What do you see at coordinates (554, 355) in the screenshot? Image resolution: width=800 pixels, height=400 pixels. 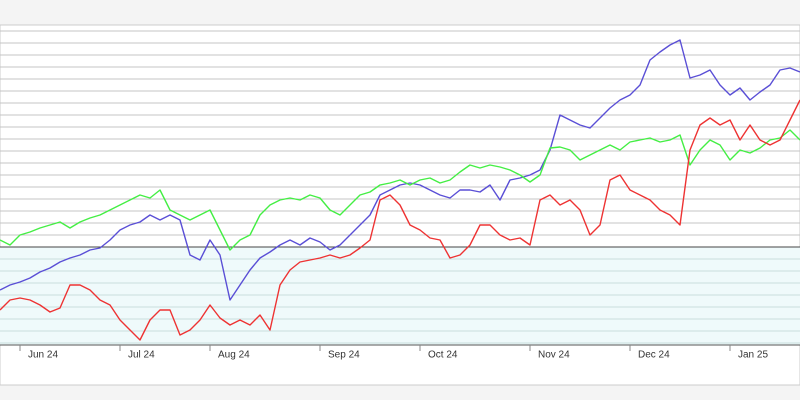 I see `x-tick-label: Nov 24` at bounding box center [554, 355].